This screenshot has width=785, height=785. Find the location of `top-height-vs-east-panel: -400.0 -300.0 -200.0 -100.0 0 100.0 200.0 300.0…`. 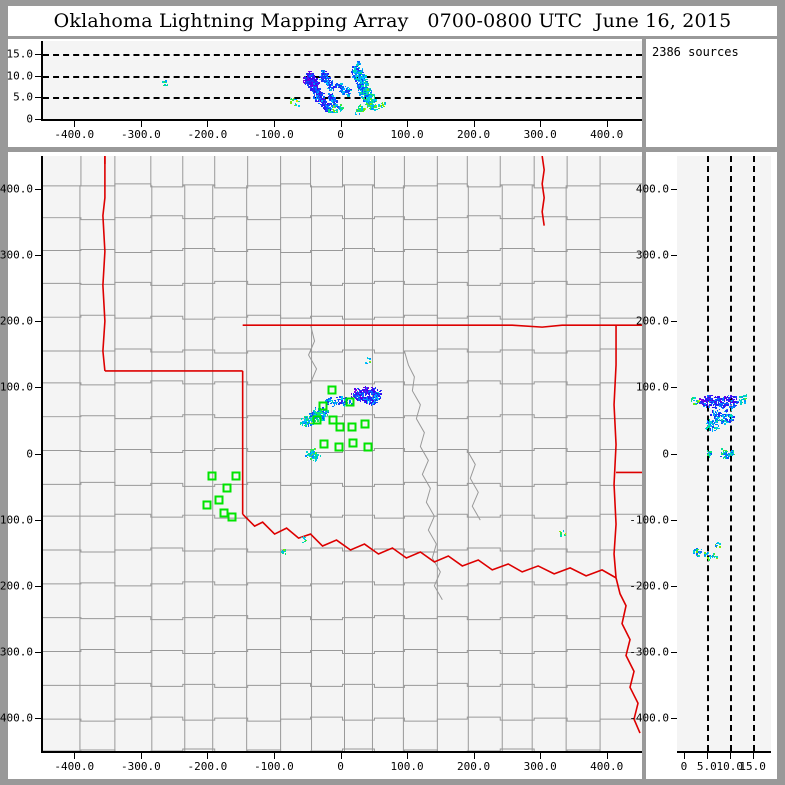

top-height-vs-east-panel: -400.0 -300.0 -200.0 -100.0 0 100.0 200.0 300.0… is located at coordinates (324, 93).